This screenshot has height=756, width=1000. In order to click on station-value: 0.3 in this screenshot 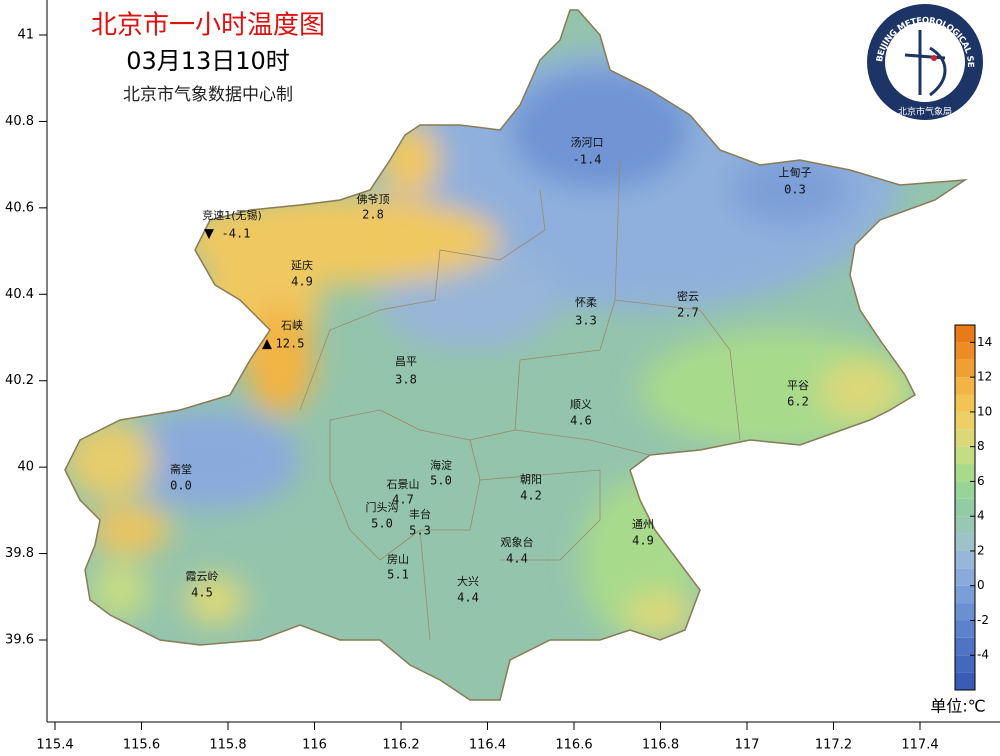, I will do `click(795, 190)`.